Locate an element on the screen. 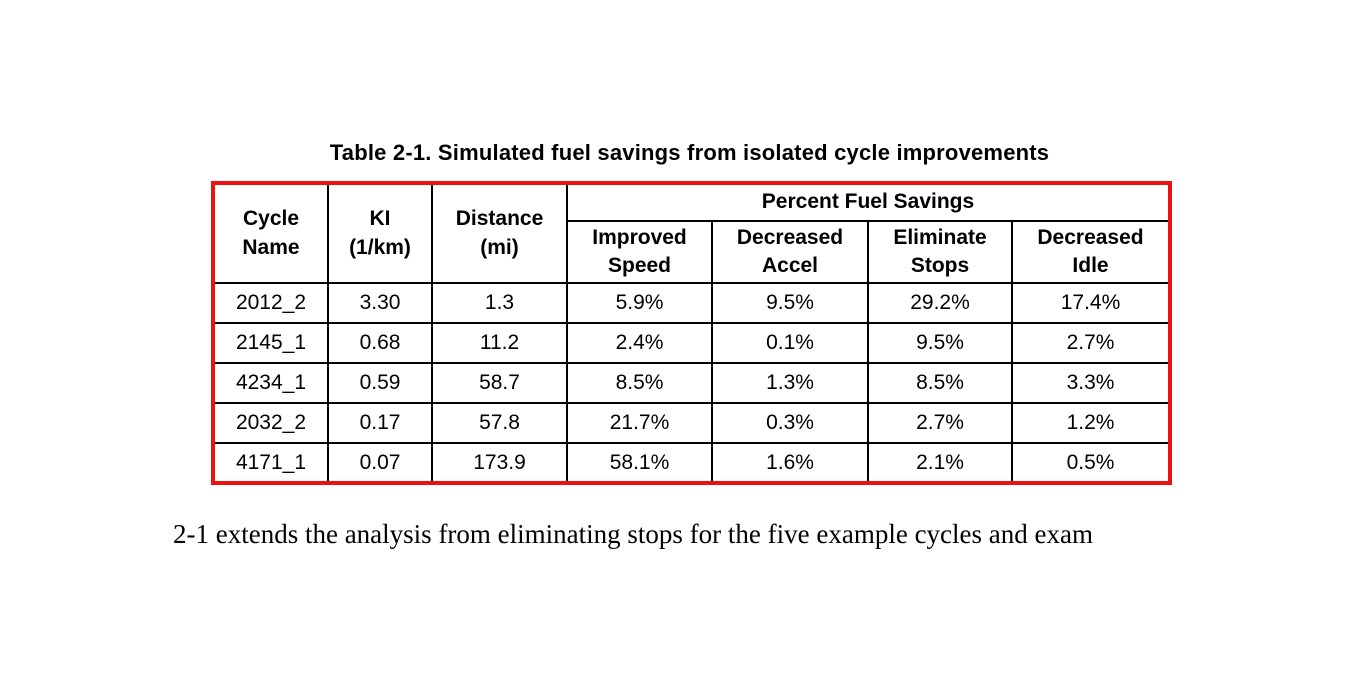 The width and height of the screenshot is (1366, 674). cell-distance: 1.3 is located at coordinates (499, 303).